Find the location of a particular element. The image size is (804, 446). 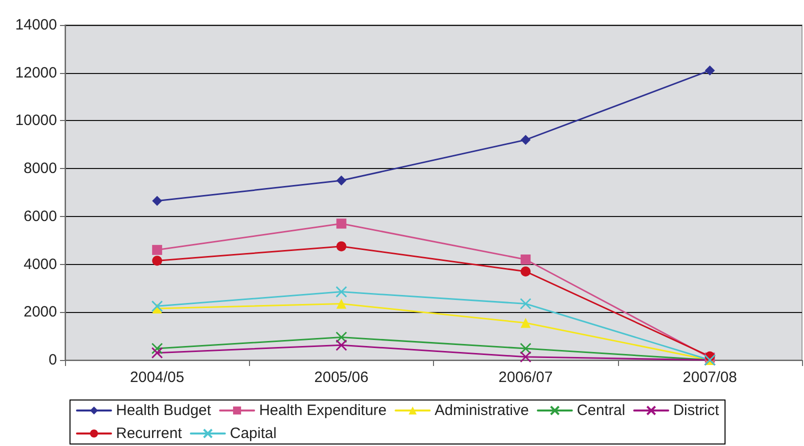

y-tick-label: 14000 is located at coordinates (36, 25).